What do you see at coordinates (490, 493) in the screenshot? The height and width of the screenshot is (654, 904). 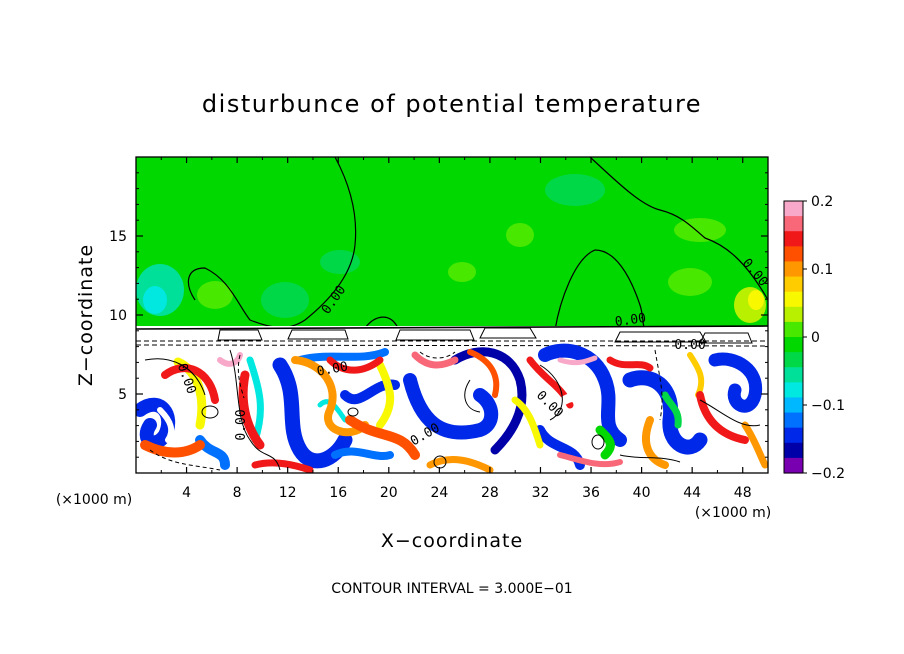 I see `x-tick-label: 28` at bounding box center [490, 493].